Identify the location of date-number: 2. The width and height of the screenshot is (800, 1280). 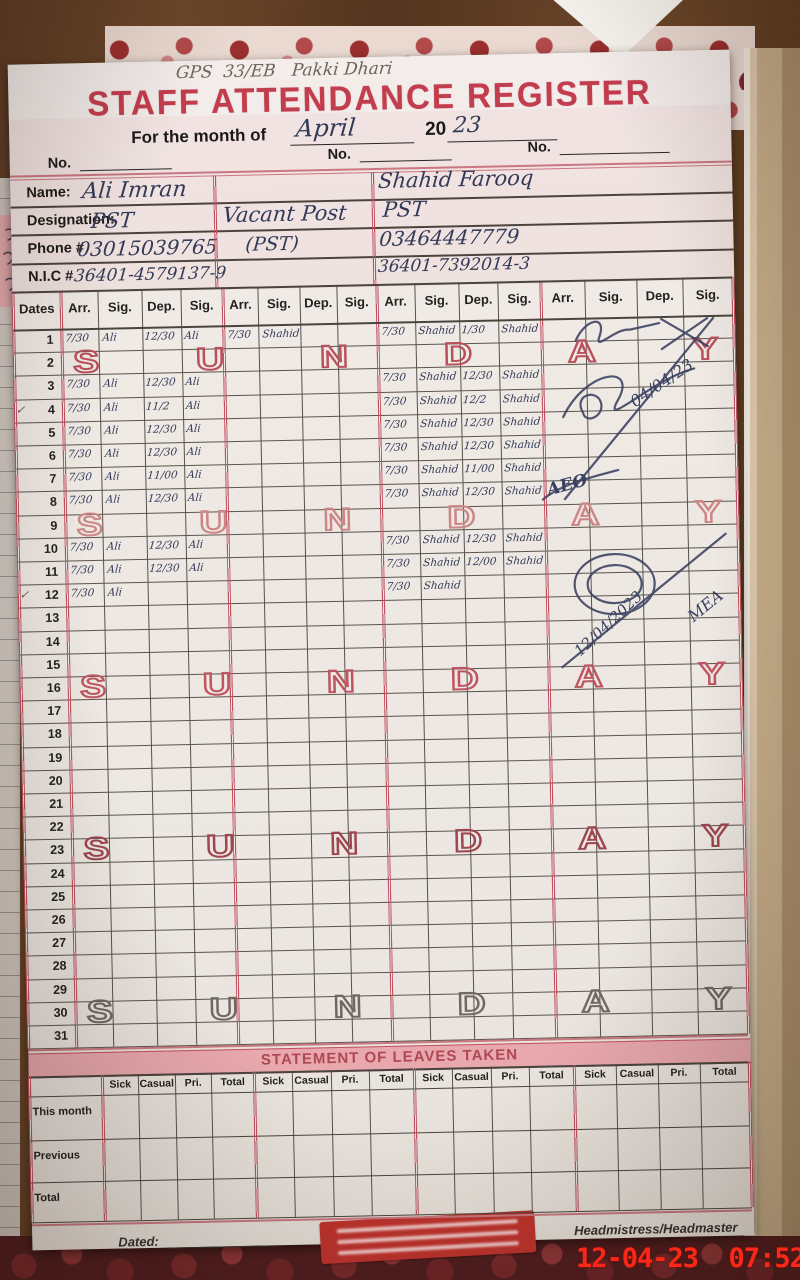
(50, 363).